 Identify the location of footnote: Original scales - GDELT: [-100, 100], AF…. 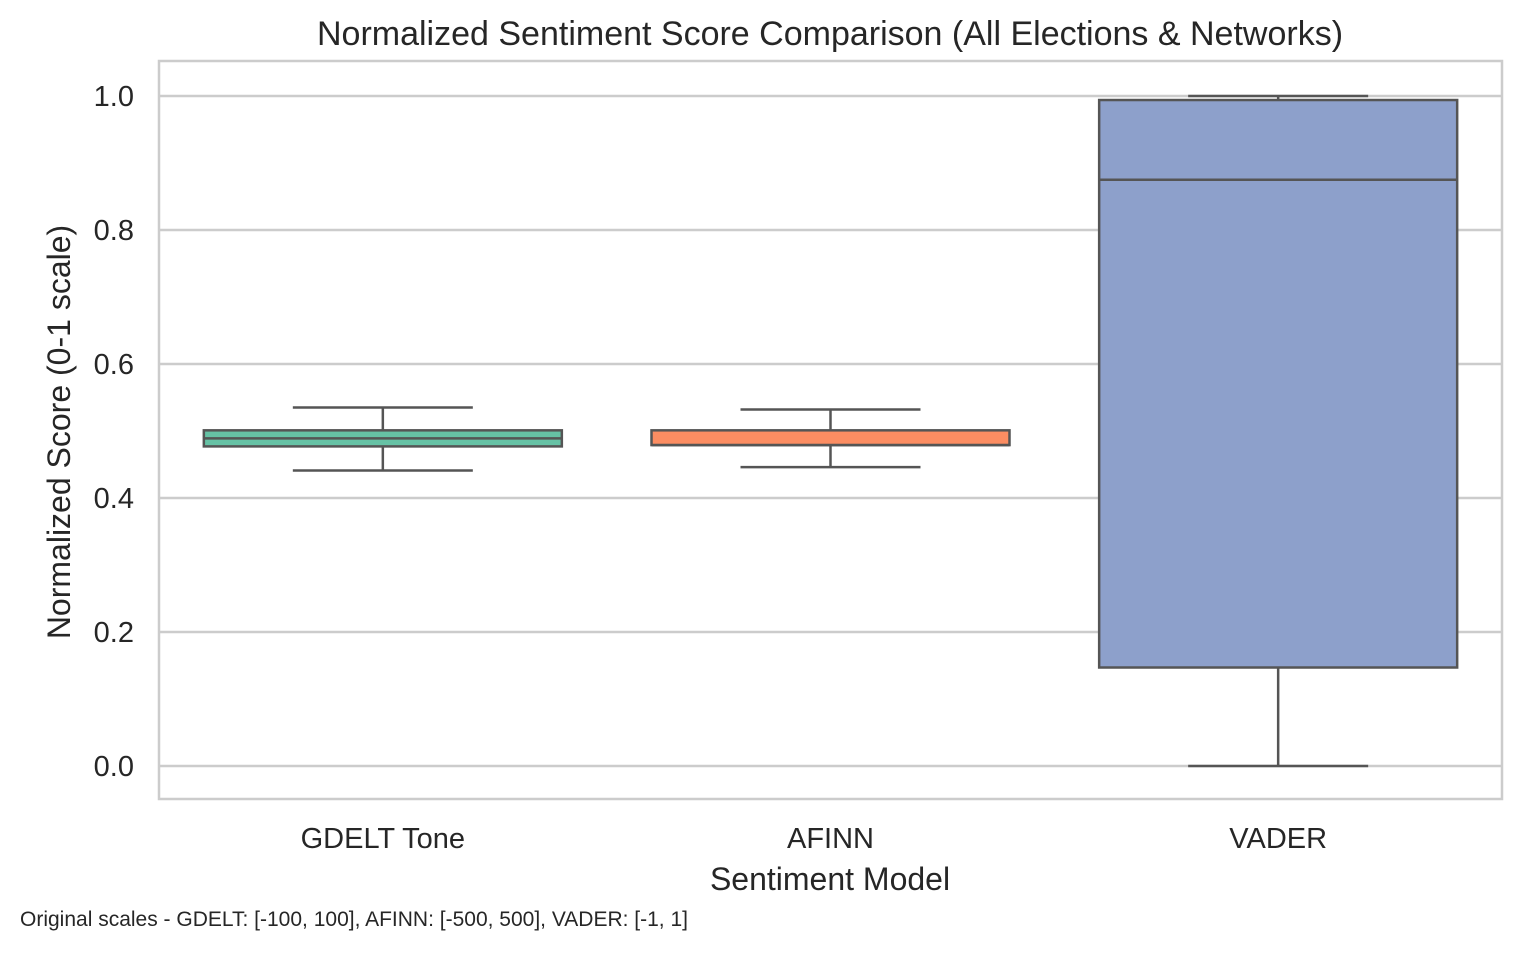
(354, 919).